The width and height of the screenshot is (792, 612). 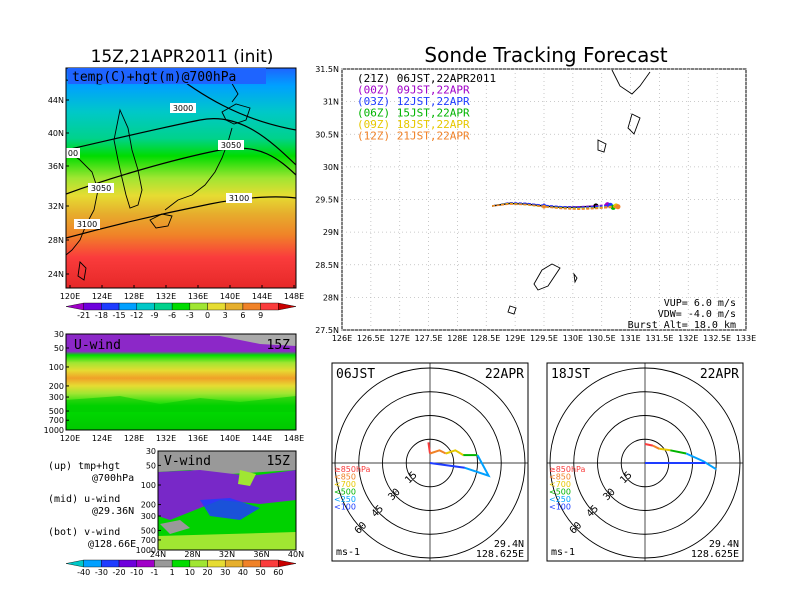 What do you see at coordinates (190, 315) in the screenshot?
I see `colorbar-label: -3` at bounding box center [190, 315].